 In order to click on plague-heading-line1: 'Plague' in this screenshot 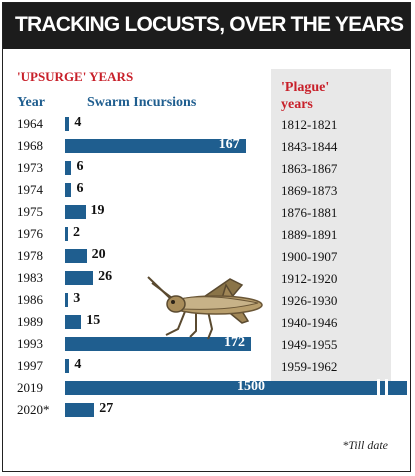, I will do `click(305, 87)`.